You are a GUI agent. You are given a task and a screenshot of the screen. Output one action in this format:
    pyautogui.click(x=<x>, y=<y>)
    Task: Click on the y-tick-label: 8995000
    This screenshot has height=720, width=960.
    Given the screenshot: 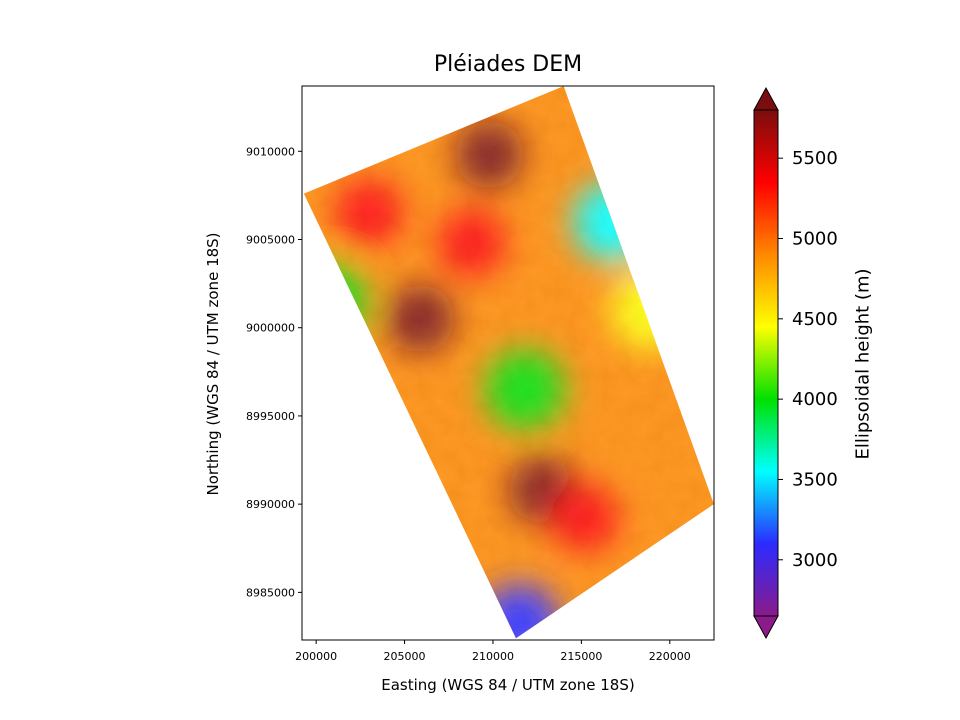 What is the action you would take?
    pyautogui.click(x=270, y=416)
    